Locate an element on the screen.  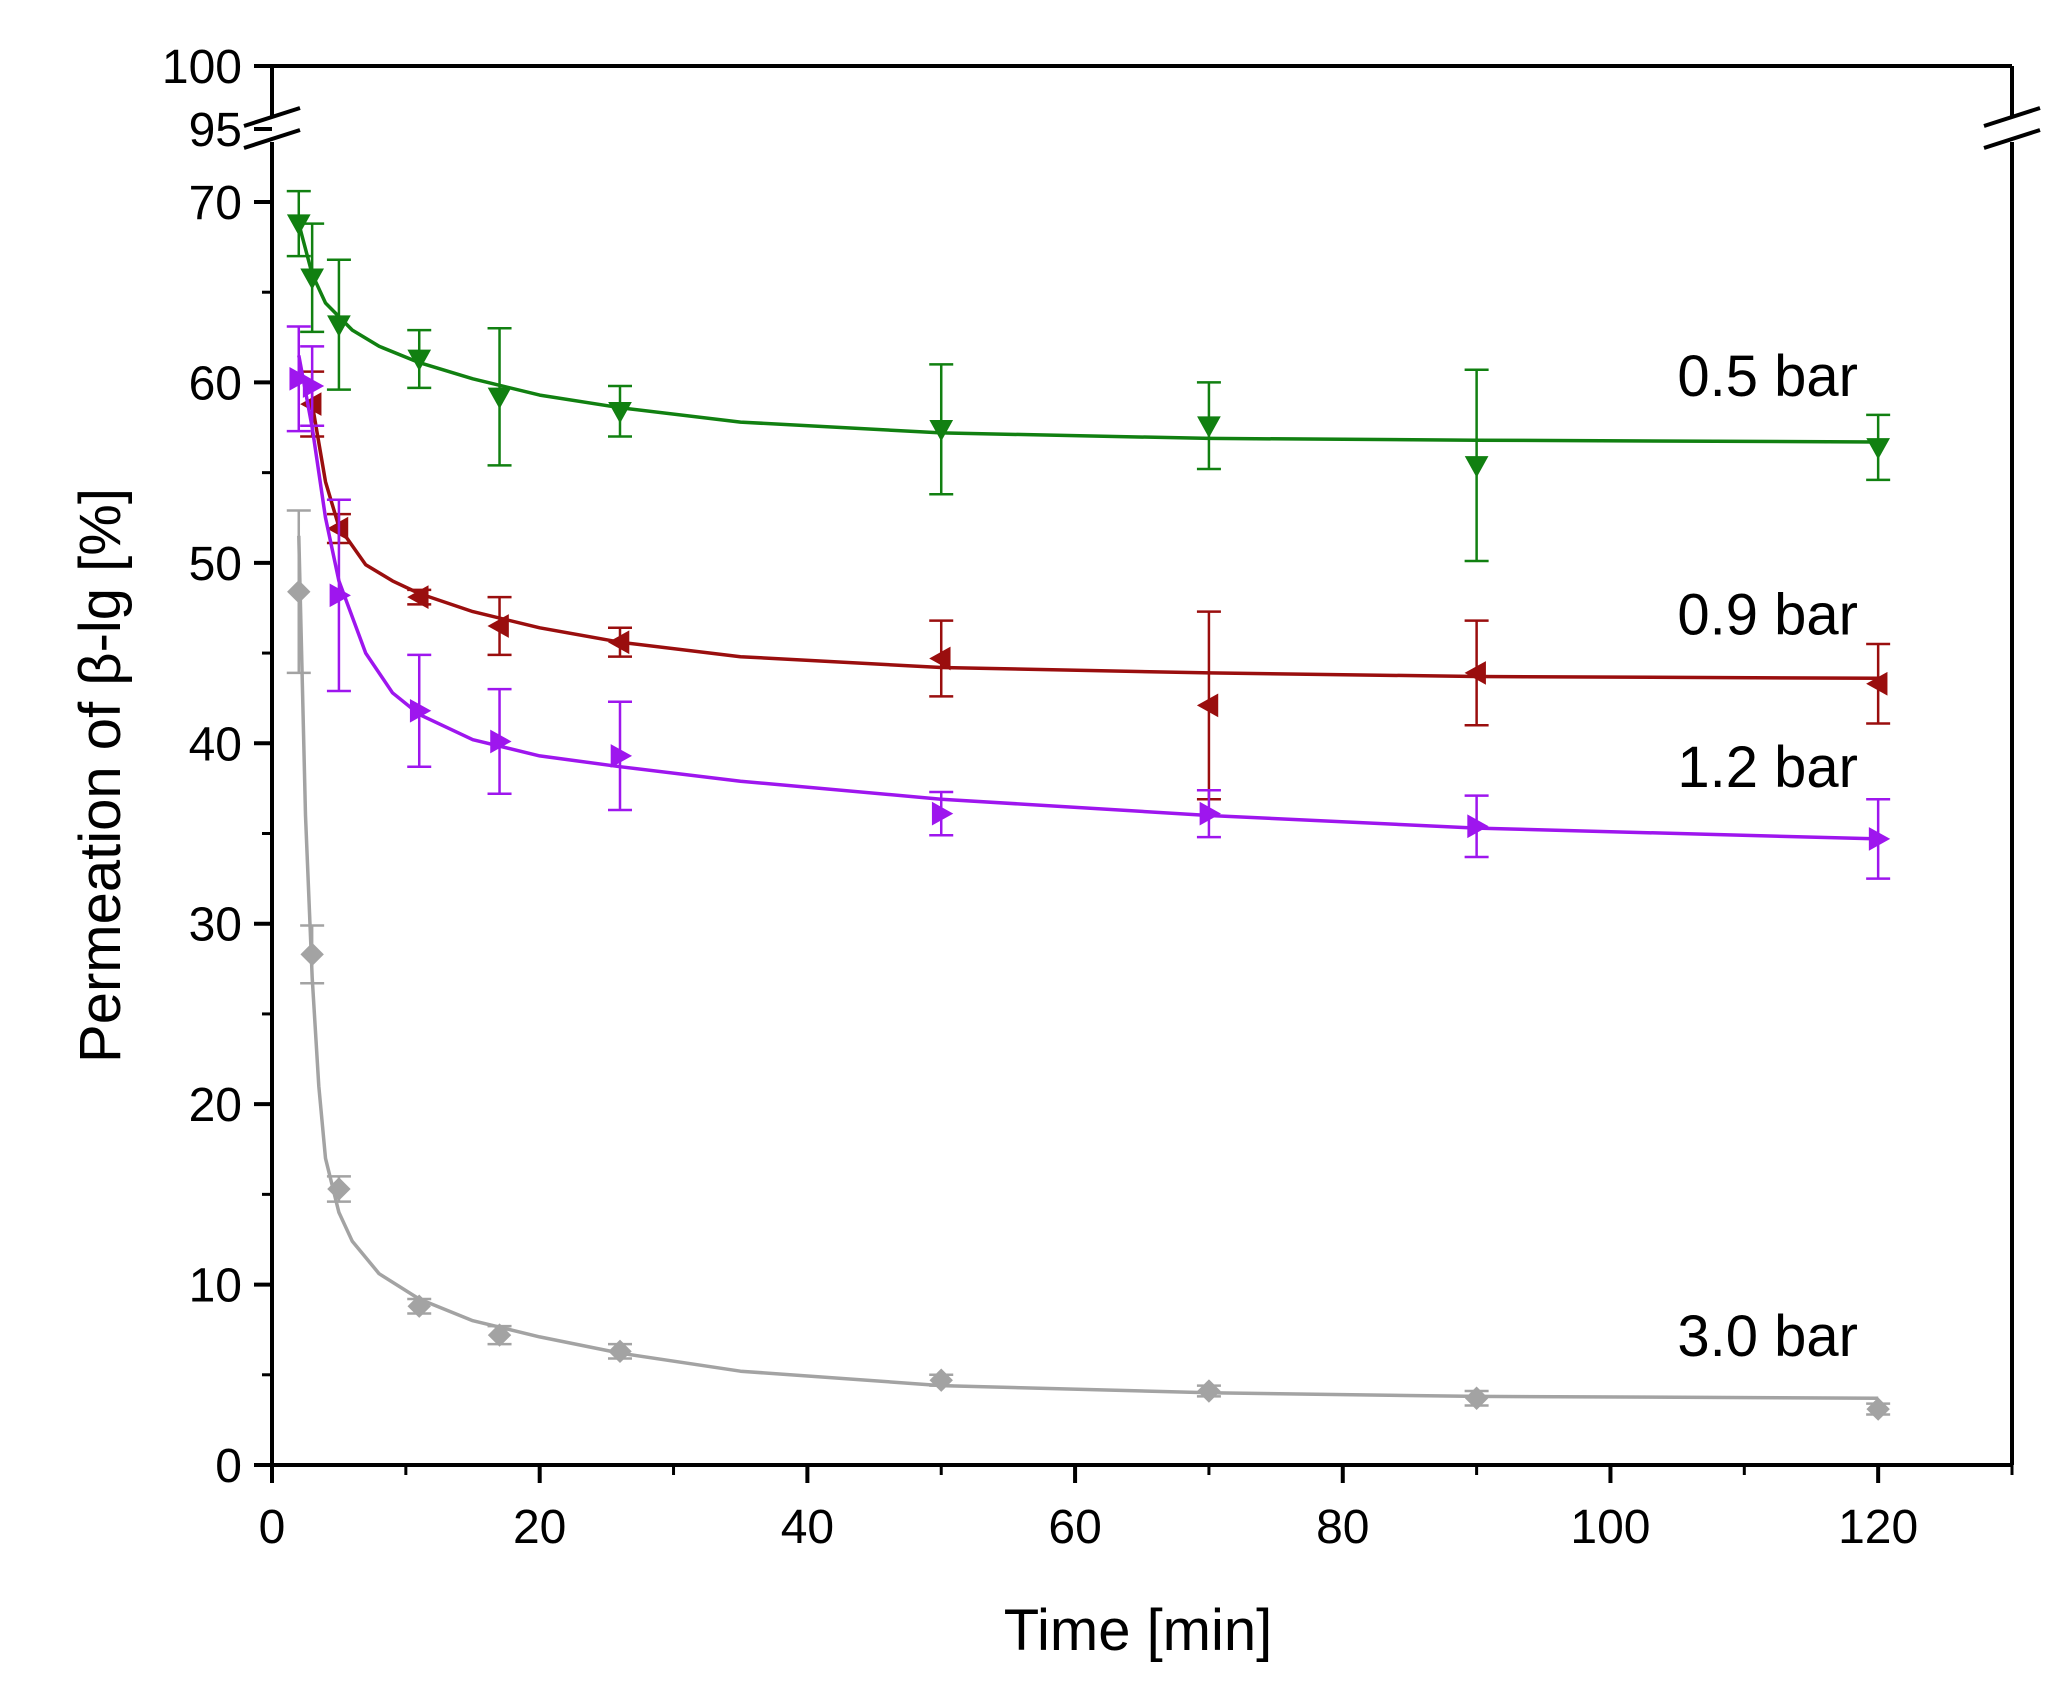
series-label-1-2-bar: 1.2 bar is located at coordinates (1767, 767).